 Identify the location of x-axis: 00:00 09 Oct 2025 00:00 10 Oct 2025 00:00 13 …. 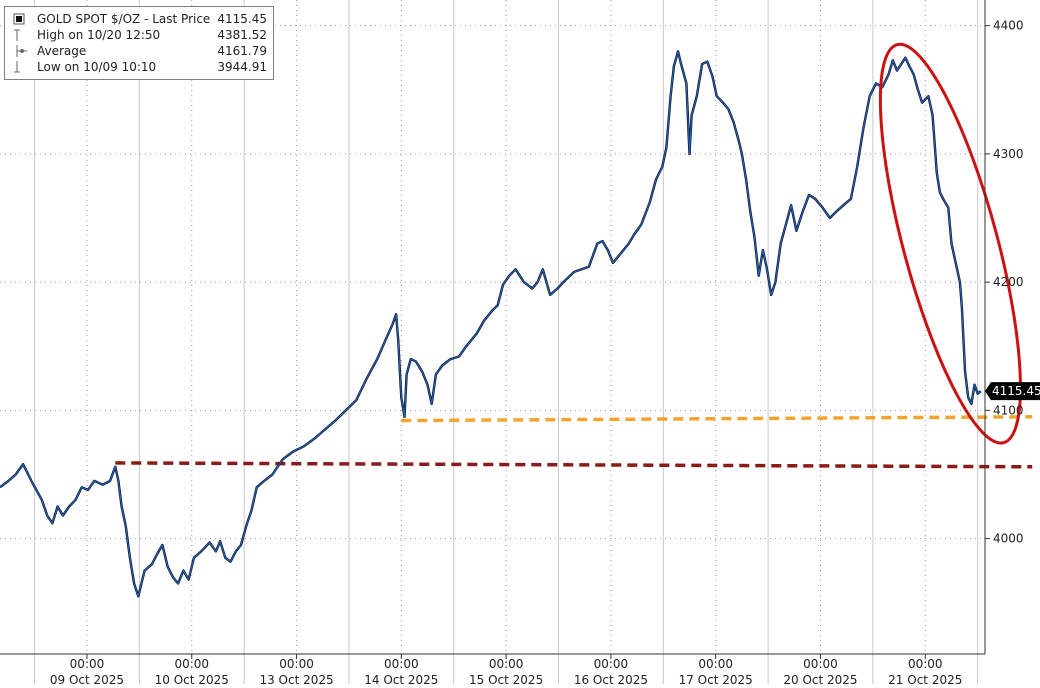
(492, 670).